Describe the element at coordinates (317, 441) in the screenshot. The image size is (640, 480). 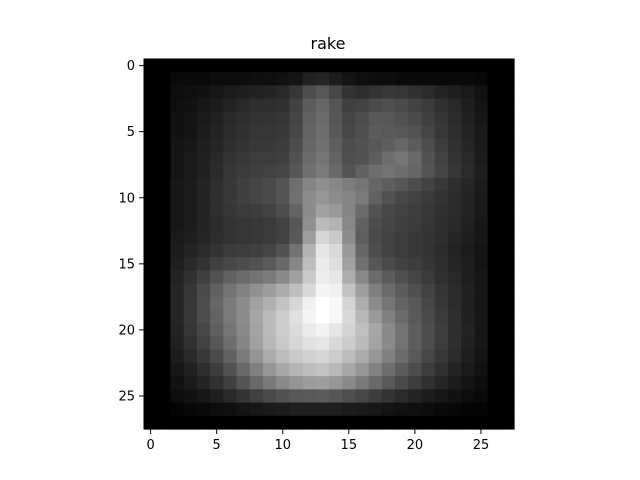
I see `x-axis: 0 5 10 15 20 25` at that location.